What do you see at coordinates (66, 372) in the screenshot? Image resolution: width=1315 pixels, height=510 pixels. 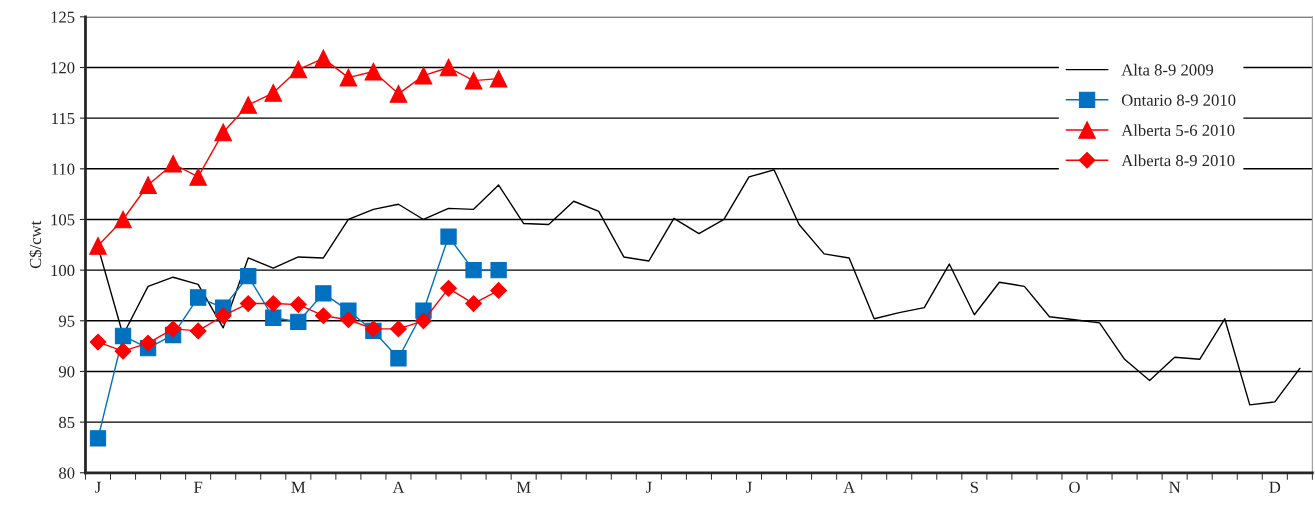 I see `y-tick-label: 90` at bounding box center [66, 372].